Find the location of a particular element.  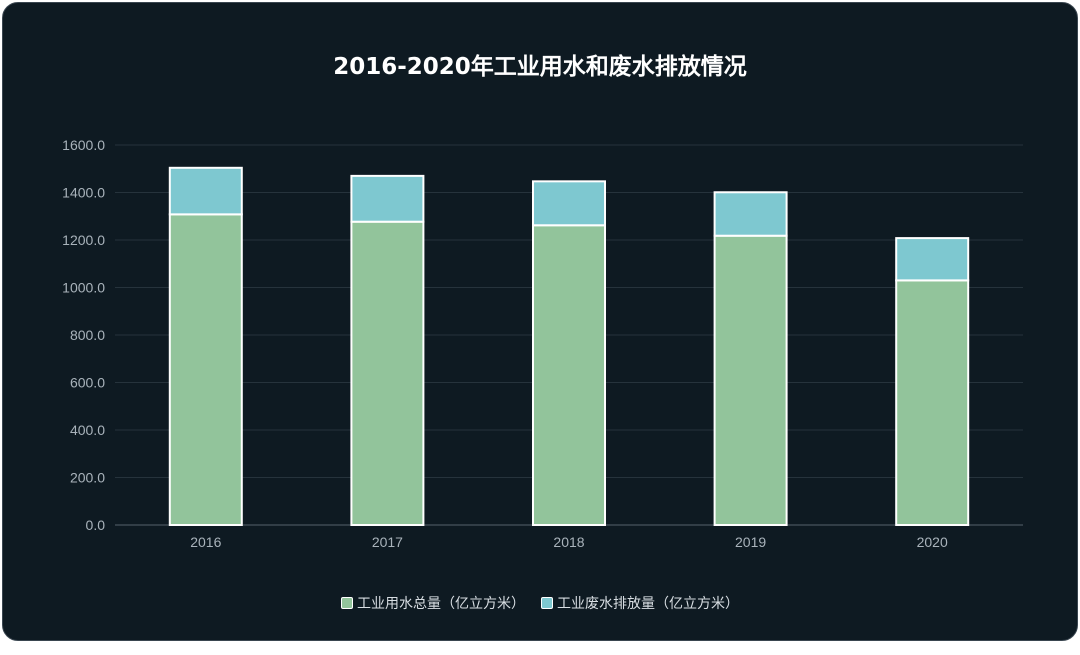

y-tick-label: 1600.0 is located at coordinates (83, 145).